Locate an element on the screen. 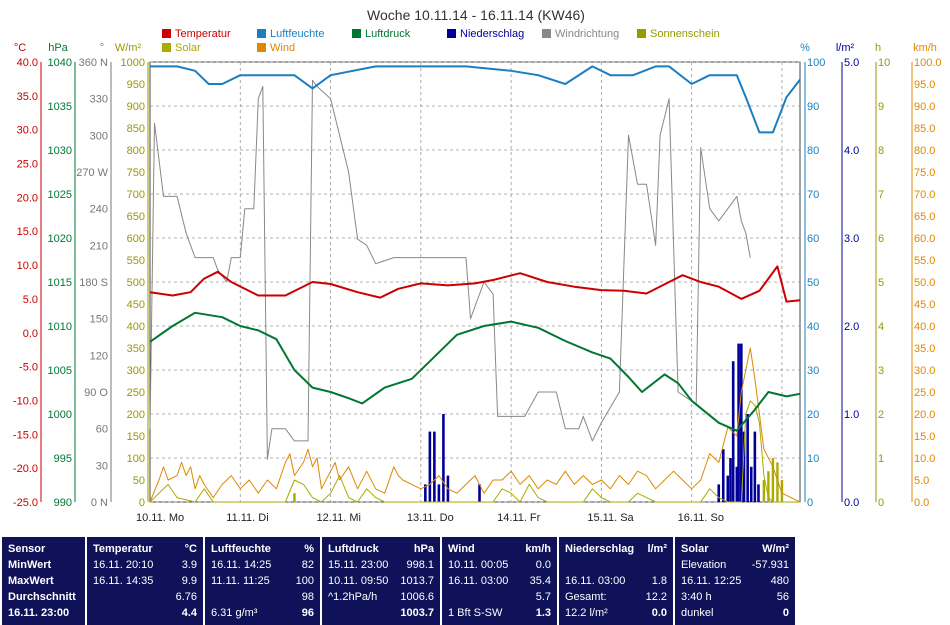 The width and height of the screenshot is (950, 625). axis-tick-label-pressure: 990 is located at coordinates (63, 503).